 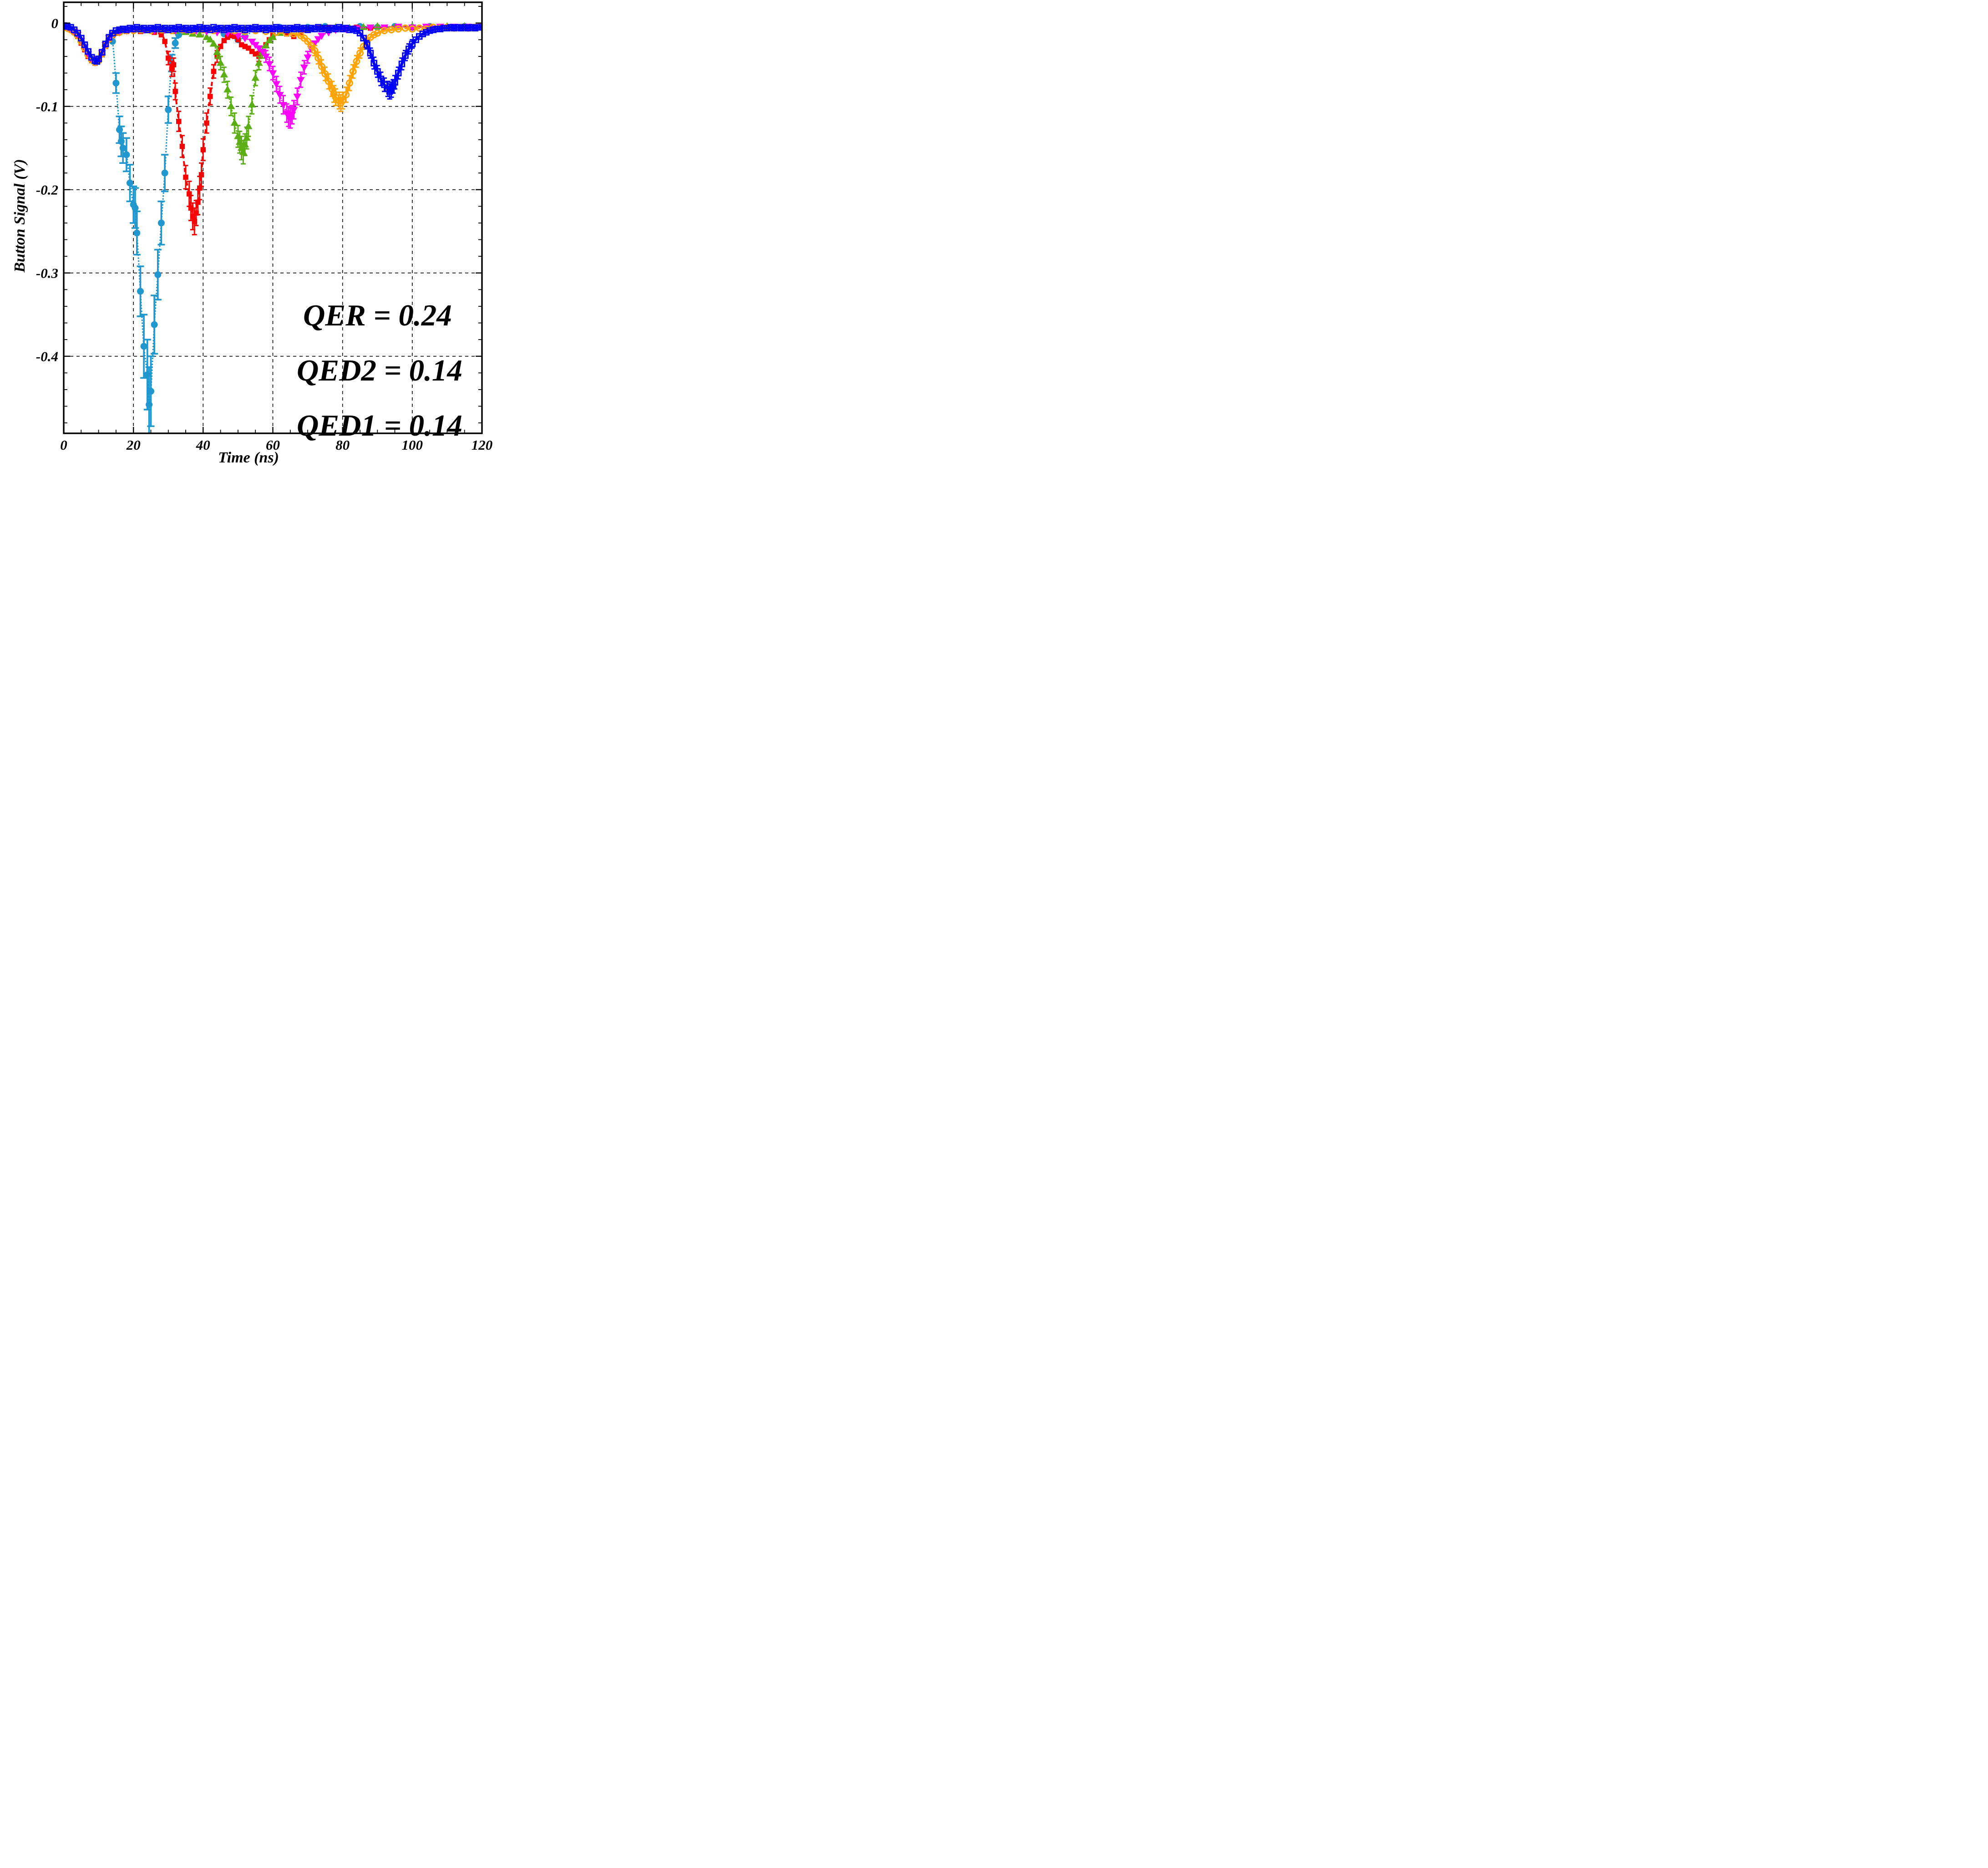 What do you see at coordinates (412, 445) in the screenshot?
I see `x-tick-label: 100` at bounding box center [412, 445].